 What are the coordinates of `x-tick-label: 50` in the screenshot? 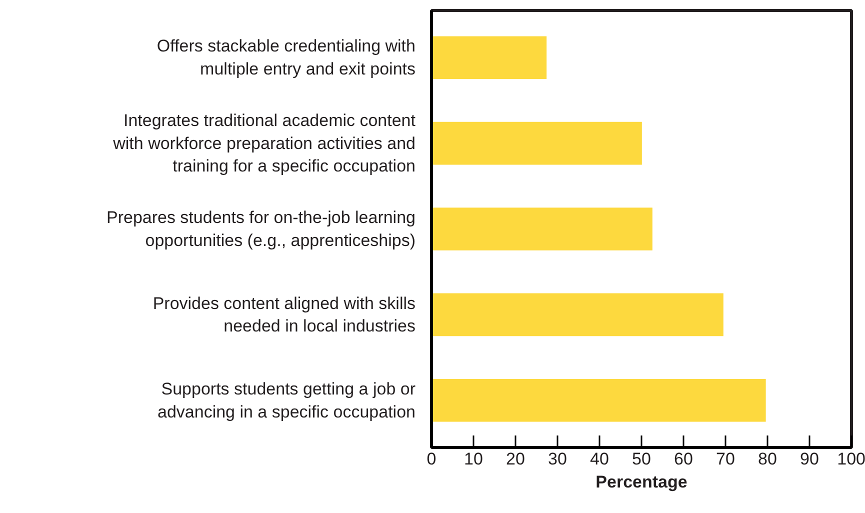 It's located at (641, 459).